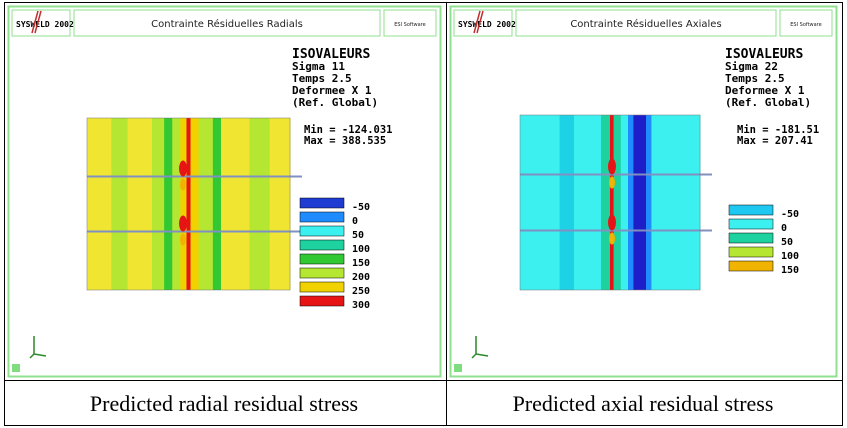  I want to click on legend-label: 300, so click(361, 305).